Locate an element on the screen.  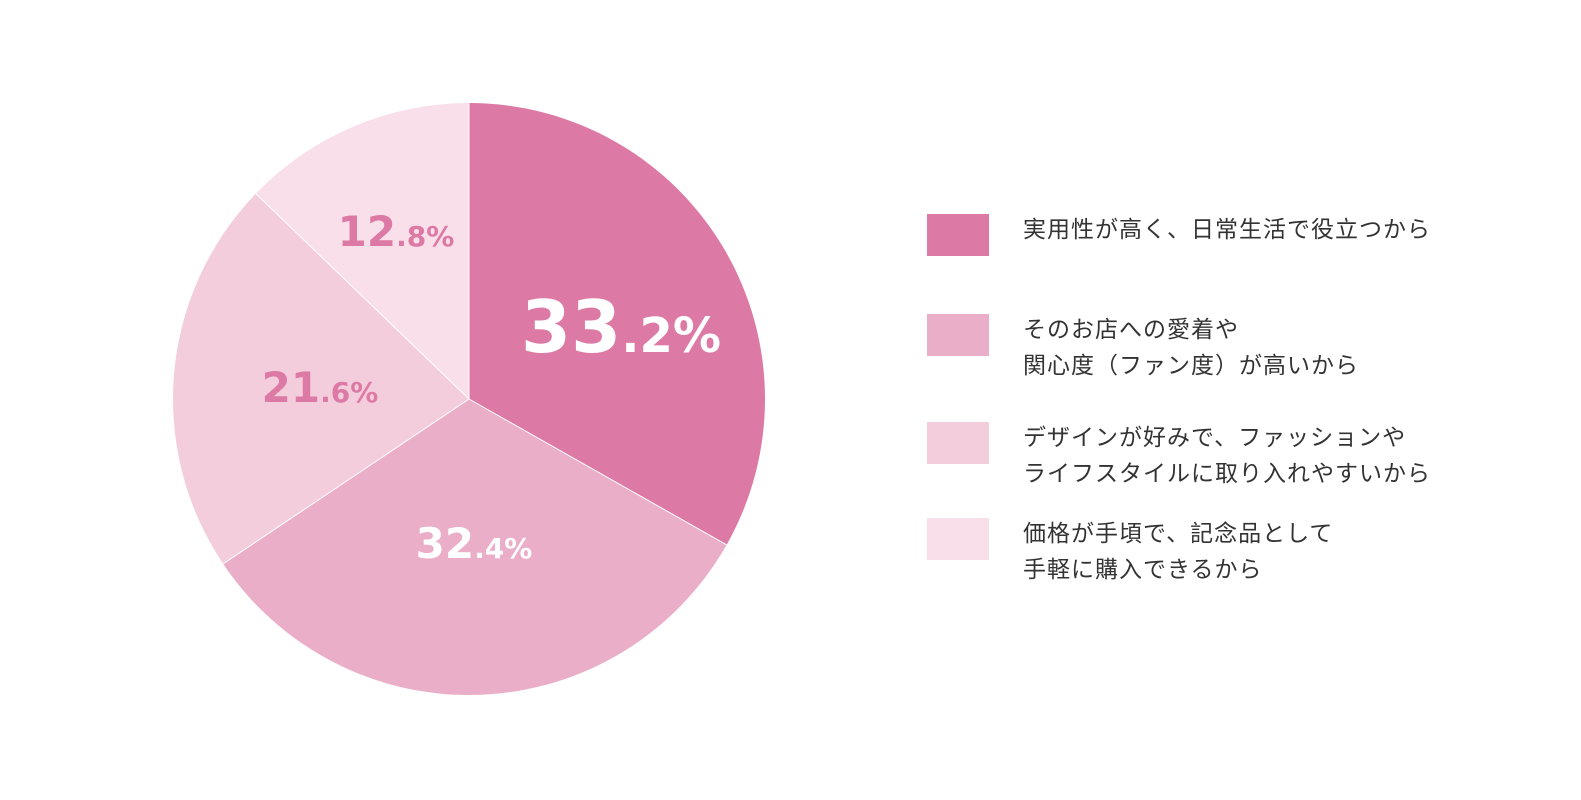
pie-slice-attachment is located at coordinates (475, 547).